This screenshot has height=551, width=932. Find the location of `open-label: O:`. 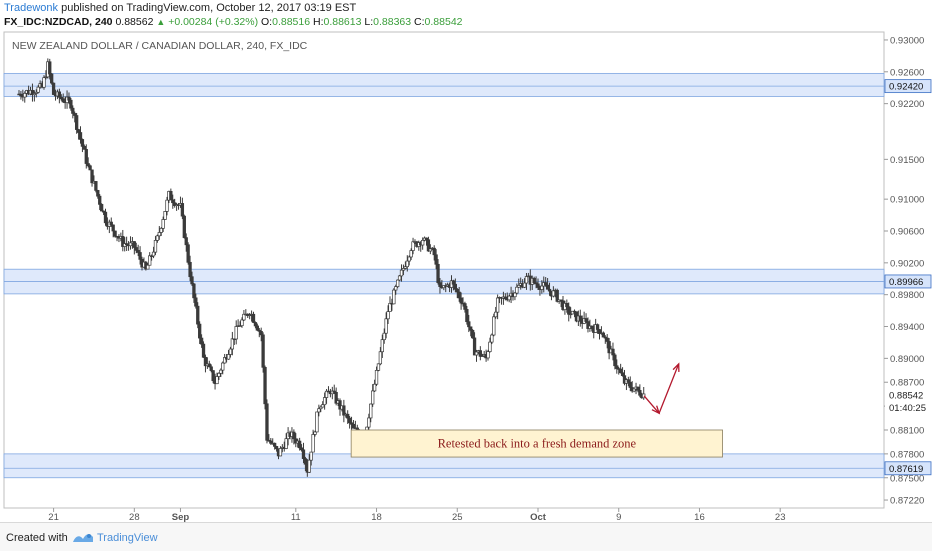

open-label: O: is located at coordinates (267, 22).